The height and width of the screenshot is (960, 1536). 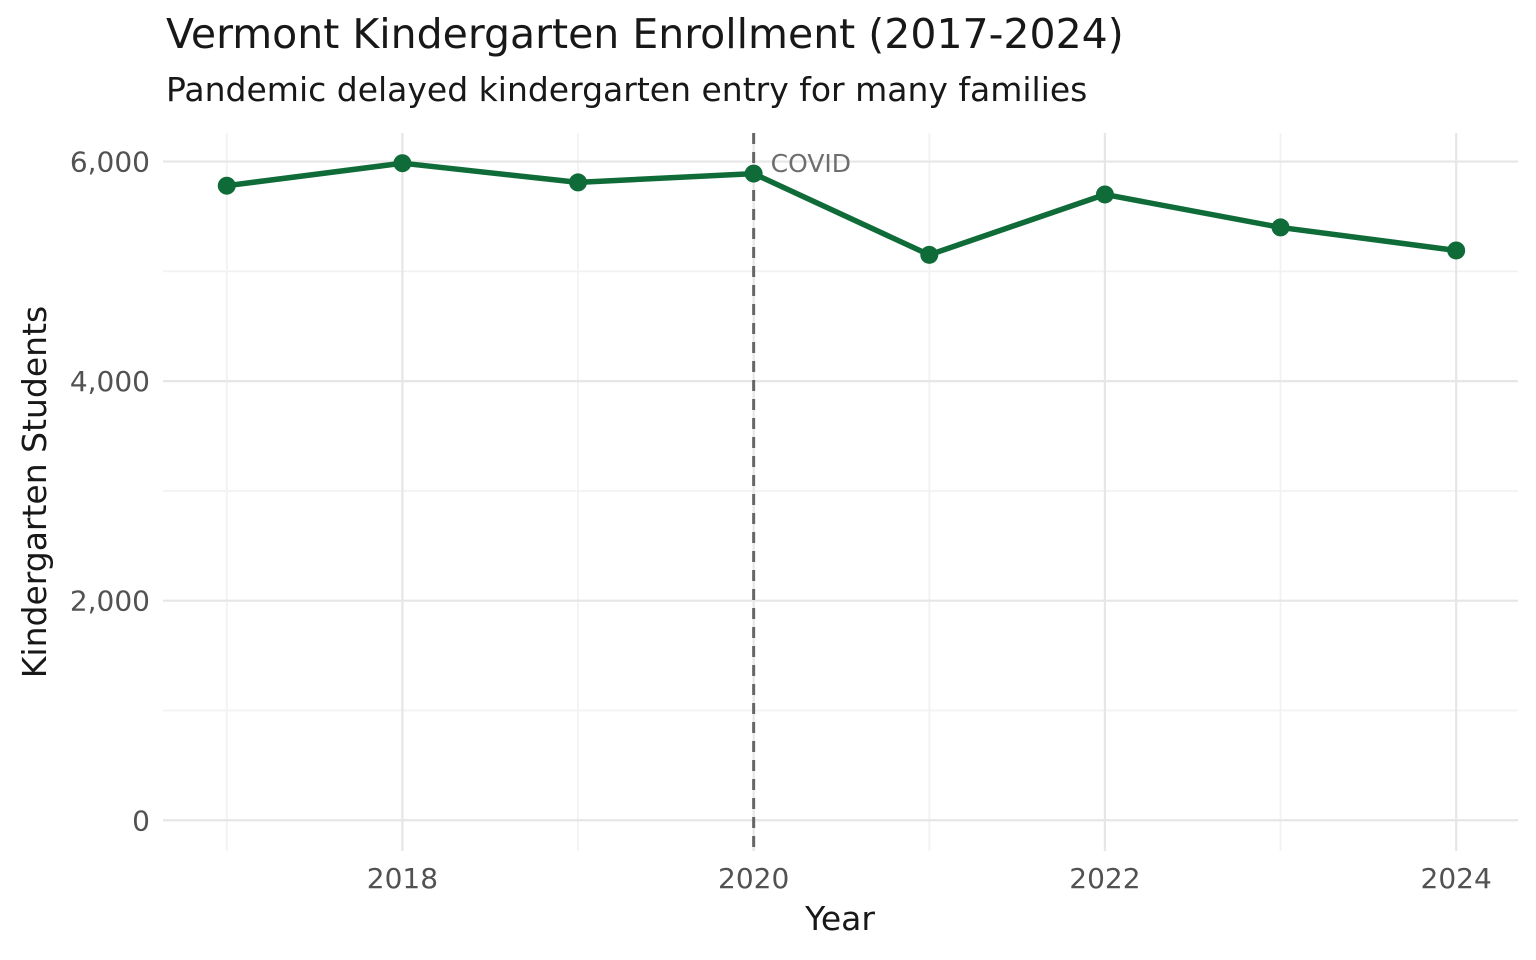 What do you see at coordinates (1104, 878) in the screenshot?
I see `x-tick-label: 2022` at bounding box center [1104, 878].